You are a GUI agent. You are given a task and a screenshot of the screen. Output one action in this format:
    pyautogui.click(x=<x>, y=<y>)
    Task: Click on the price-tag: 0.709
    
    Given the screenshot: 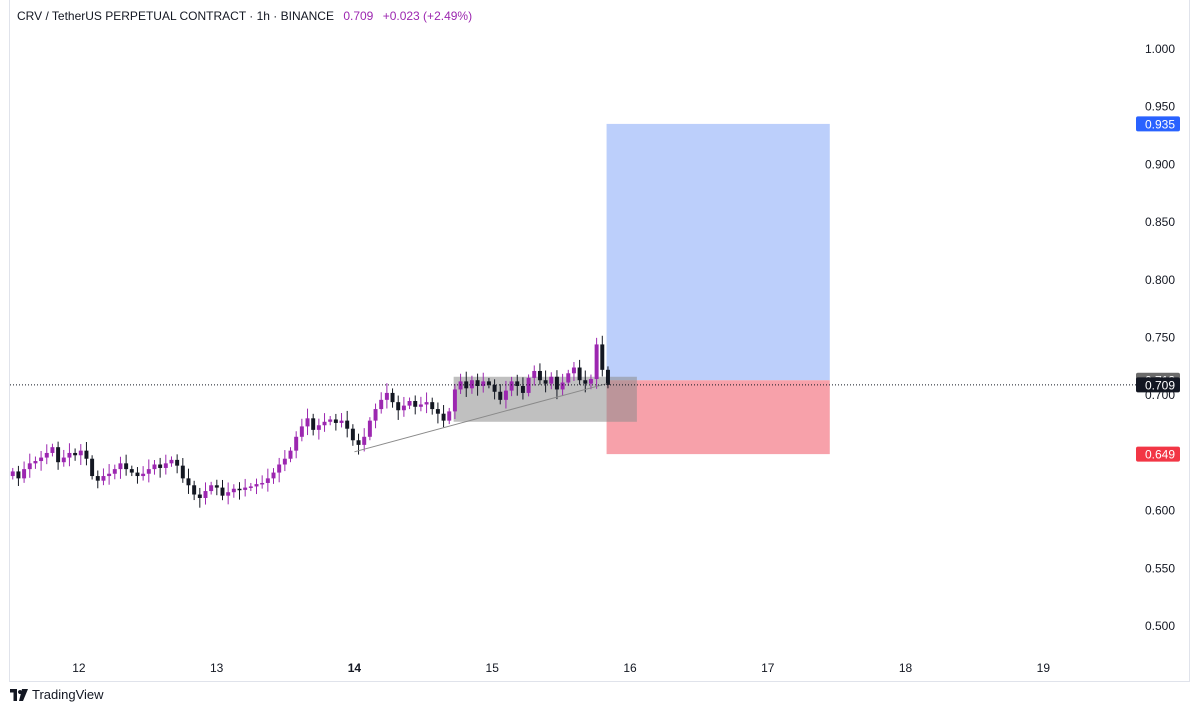 What is the action you would take?
    pyautogui.click(x=1158, y=385)
    